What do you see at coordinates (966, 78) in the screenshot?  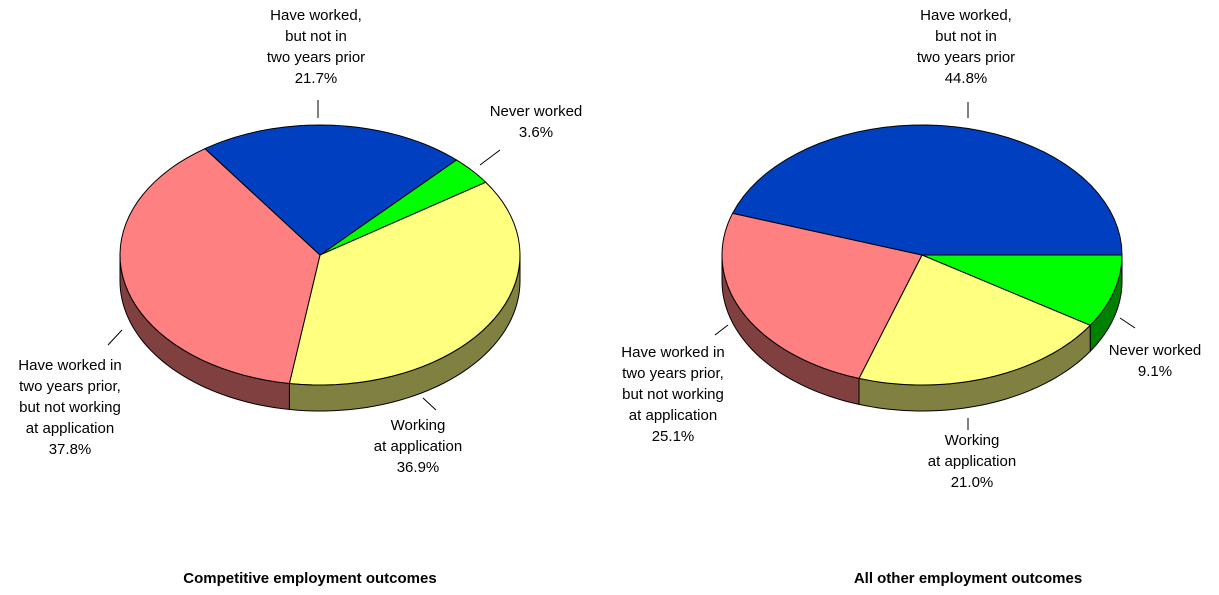 I see `value-label: 44.8%` at bounding box center [966, 78].